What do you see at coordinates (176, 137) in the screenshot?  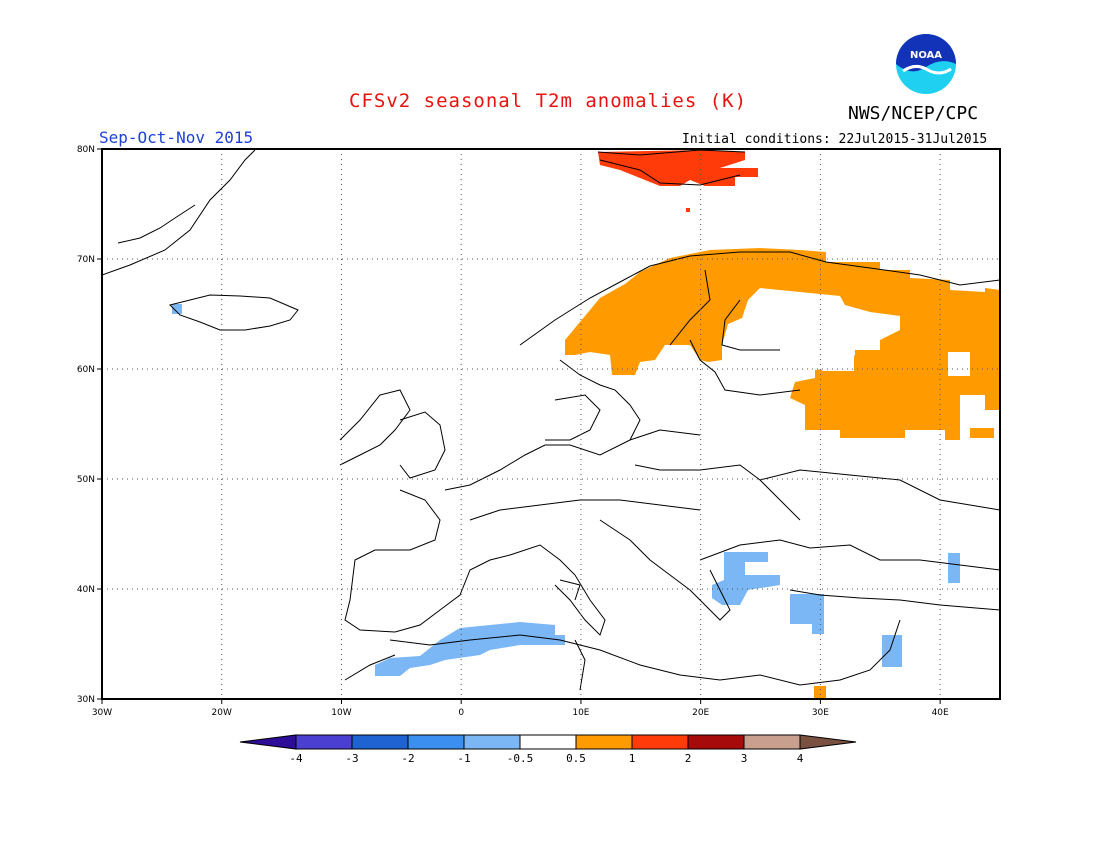 I see `season-label: Sep-Oct-Nov 2015` at bounding box center [176, 137].